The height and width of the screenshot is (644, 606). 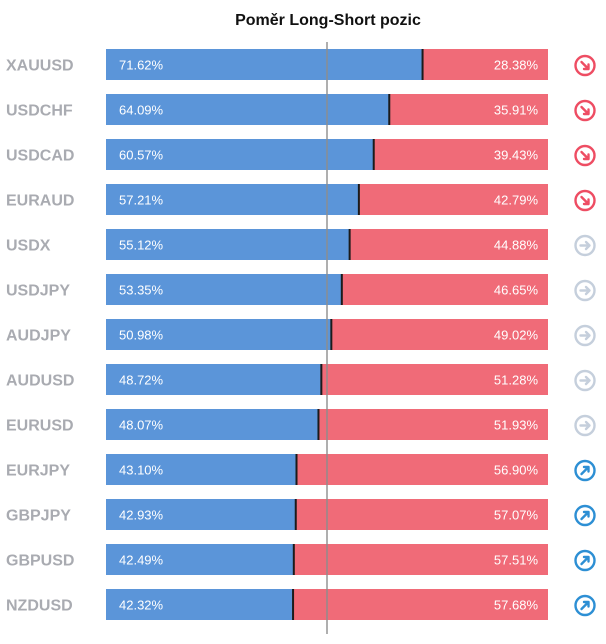 I want to click on pair-label: EURJPY, so click(x=38, y=471).